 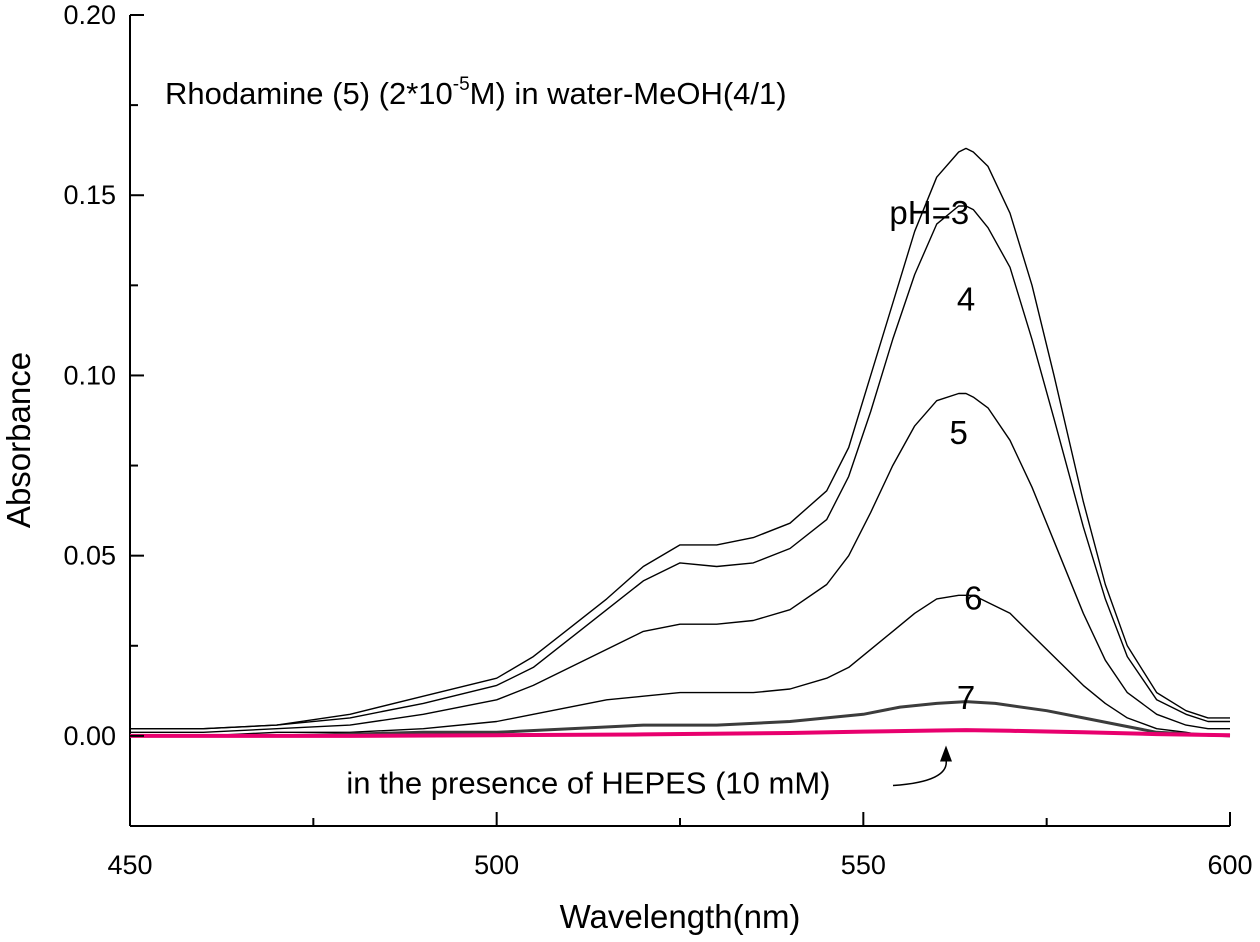 I want to click on y-tick-label: 0.15, so click(x=89, y=195).